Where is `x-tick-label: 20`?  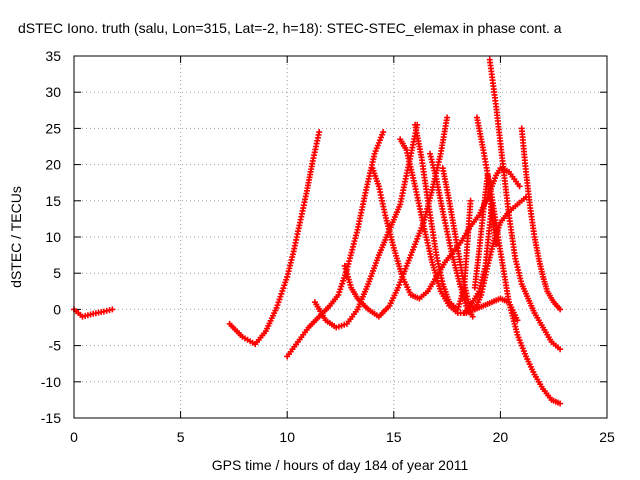
x-tick-label: 20 is located at coordinates (501, 437).